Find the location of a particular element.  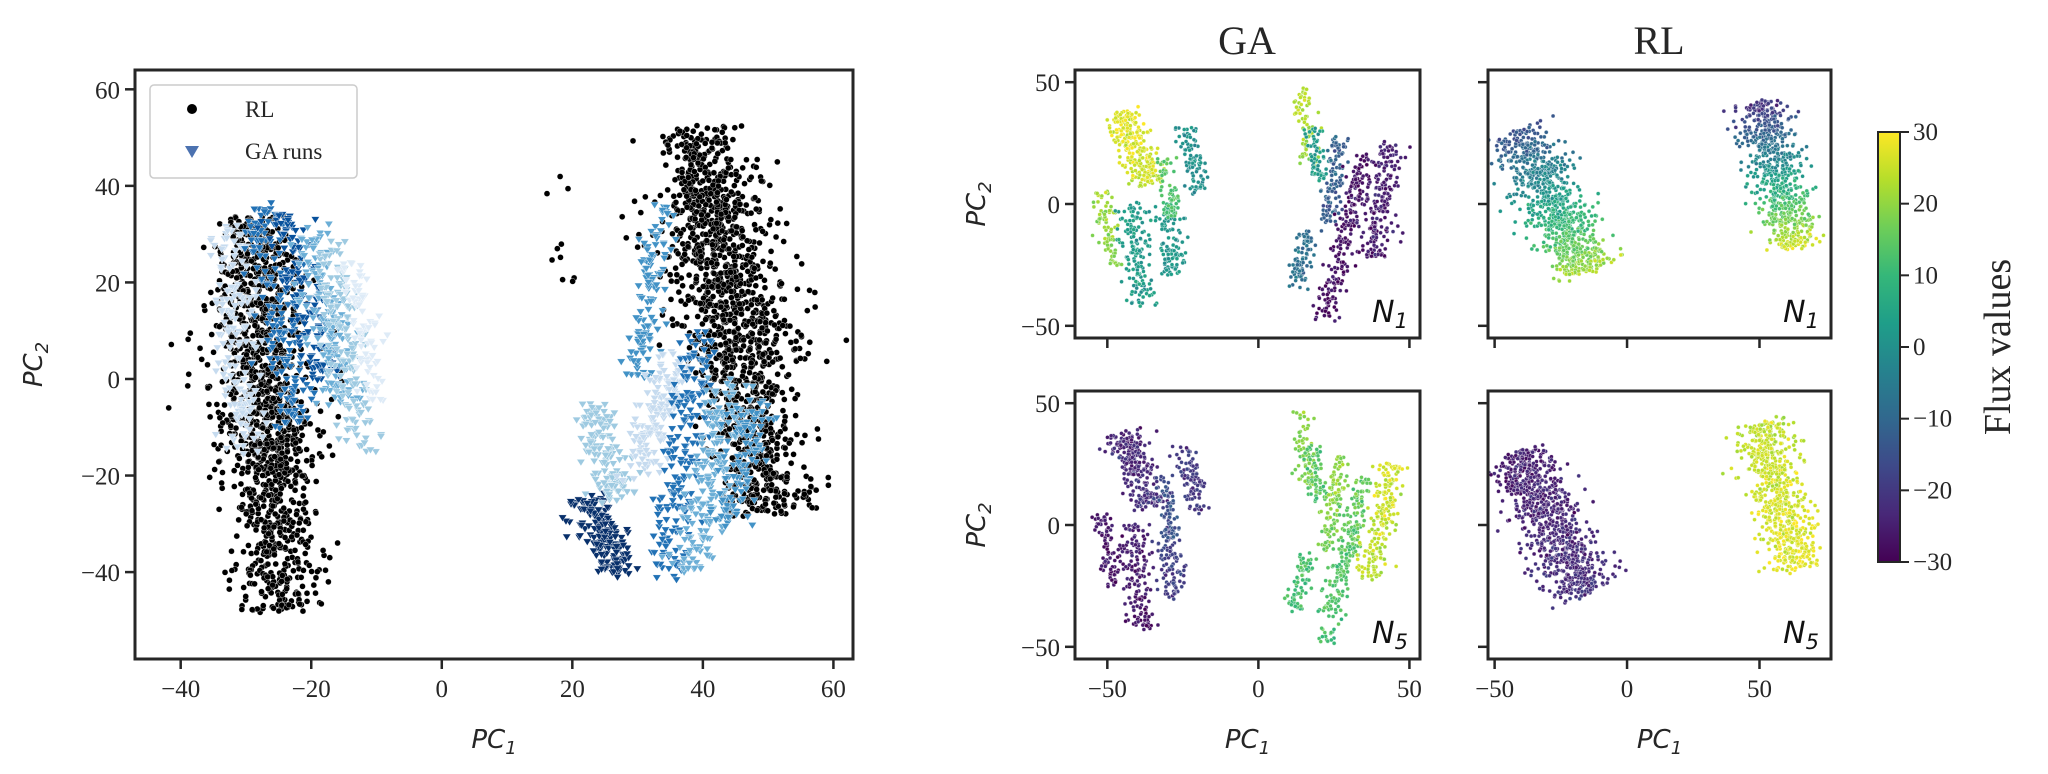

x-tick-label: 0 is located at coordinates (442, 689).